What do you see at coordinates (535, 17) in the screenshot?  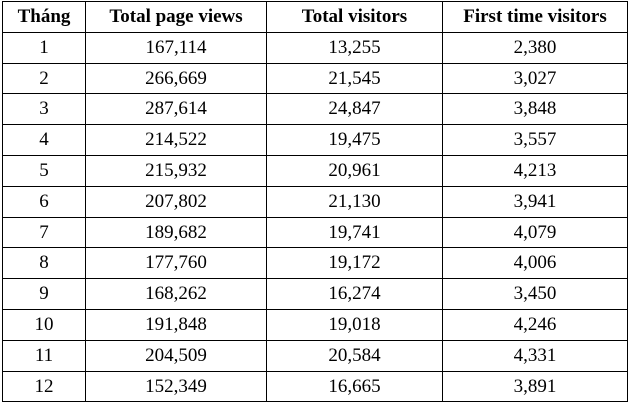 I see `header-first-time-visitors: First time visitors` at bounding box center [535, 17].